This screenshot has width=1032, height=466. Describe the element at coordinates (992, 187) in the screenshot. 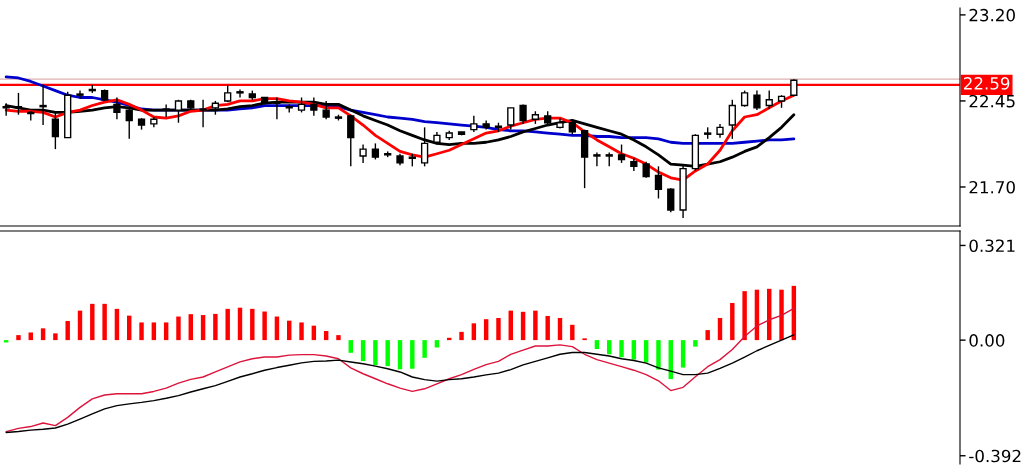

I see `y-tick-label: 21.70` at that location.